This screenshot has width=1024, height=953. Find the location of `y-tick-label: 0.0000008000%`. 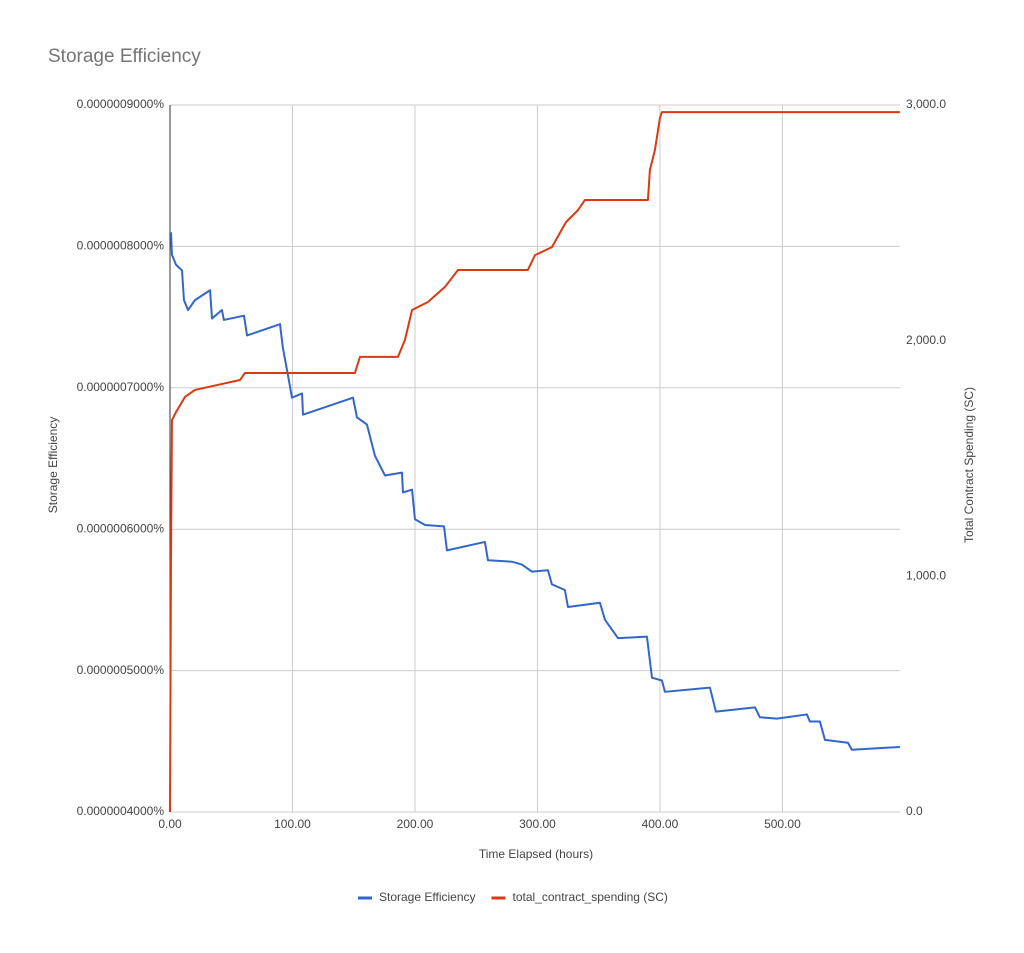

y-tick-label: 0.0000008000% is located at coordinates (121, 246).